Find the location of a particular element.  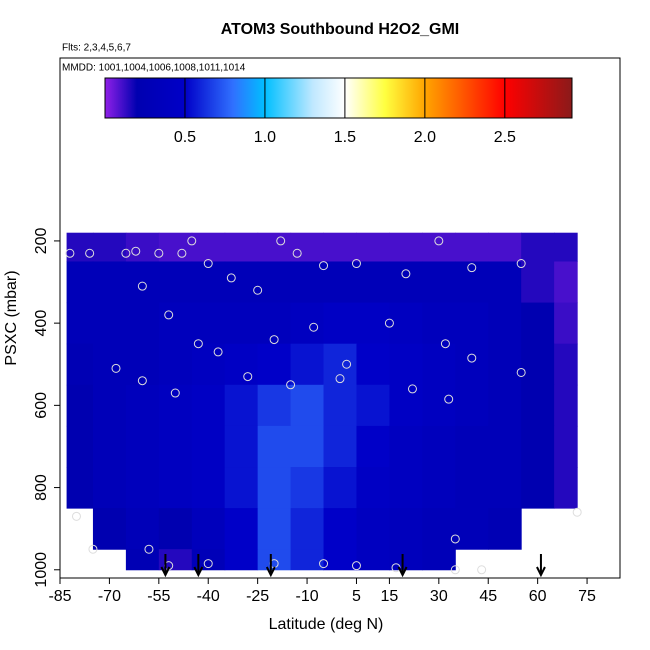

y-tick-label: 200 is located at coordinates (41, 240).